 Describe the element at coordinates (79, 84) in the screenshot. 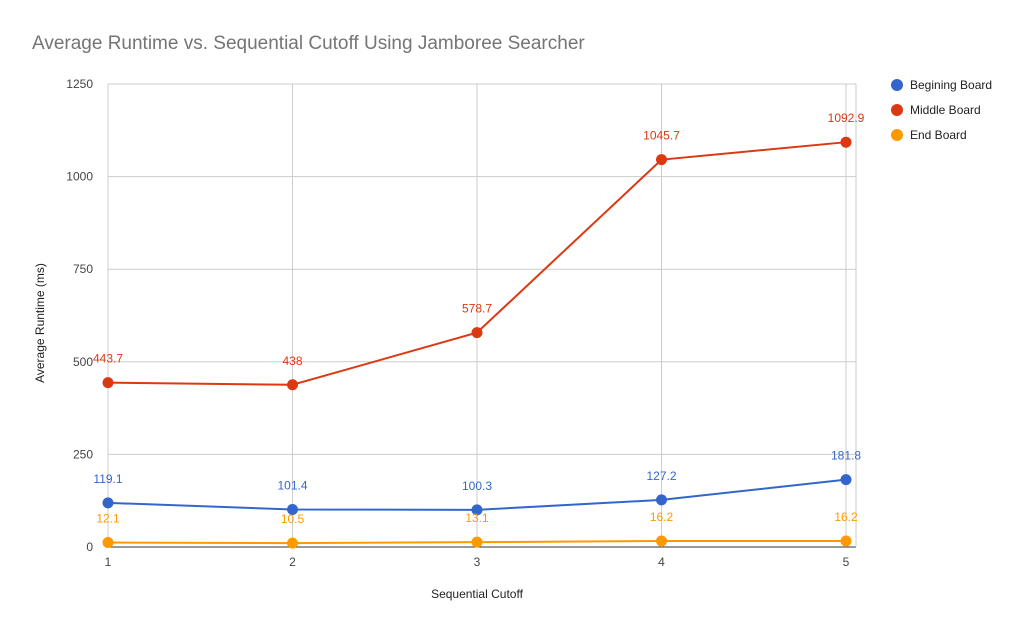

I see `y-tick-label: 1250` at that location.